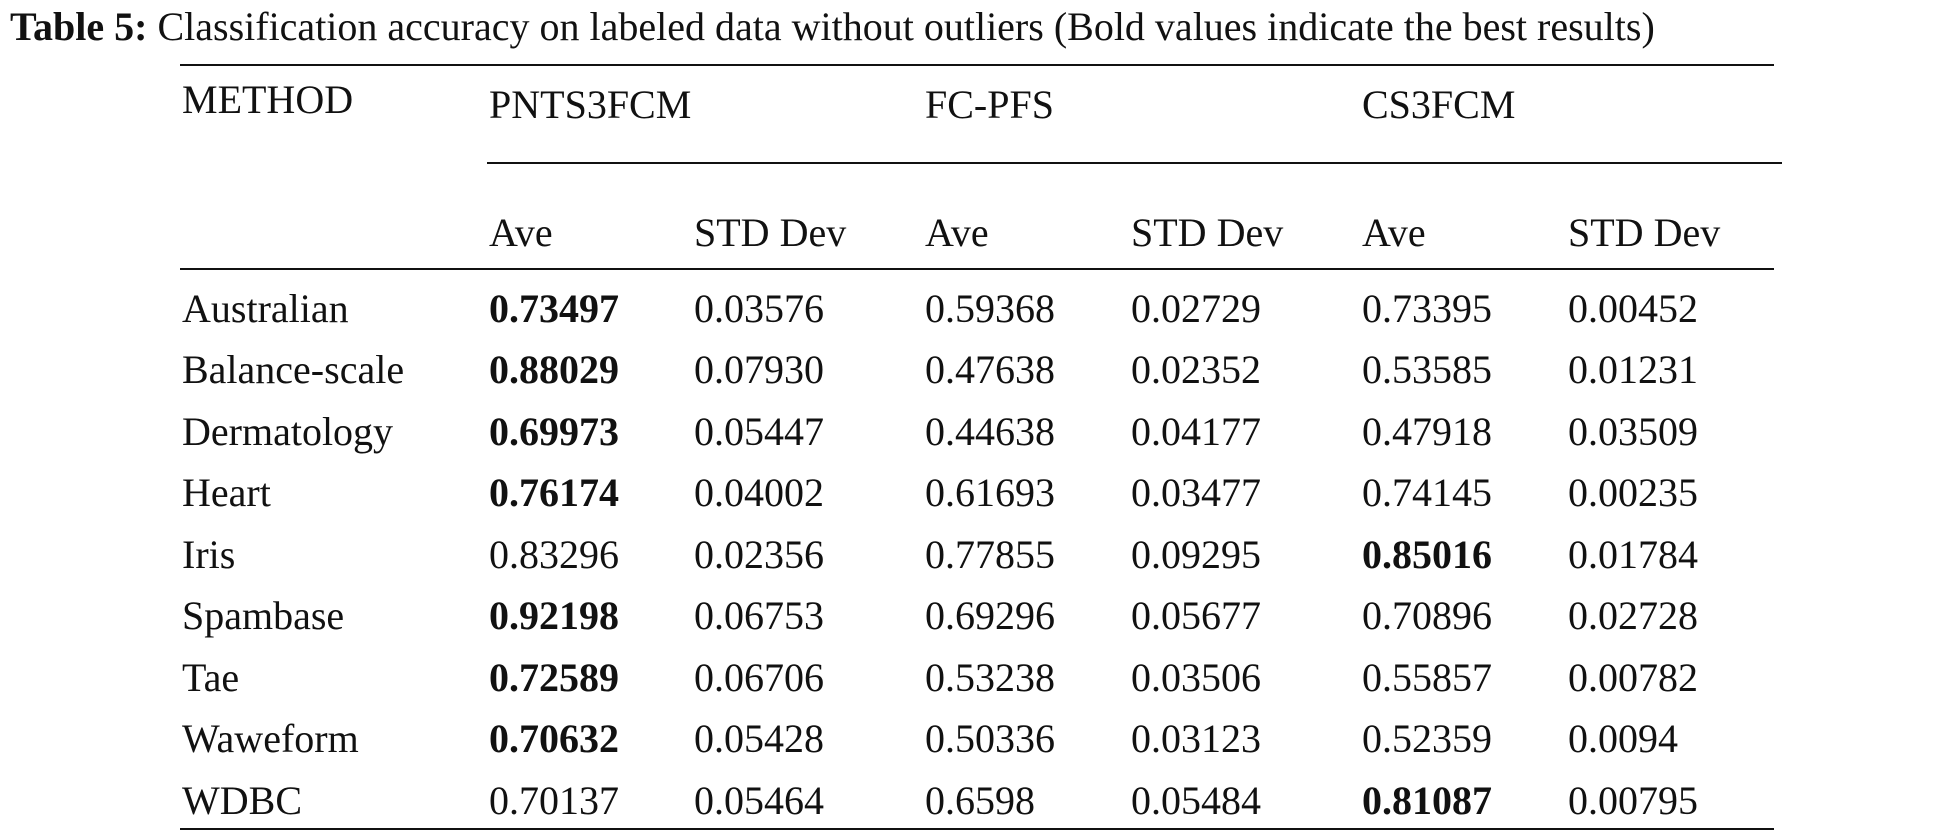 This screenshot has width=1954, height=837. Describe the element at coordinates (554, 308) in the screenshot. I see `table-cell: 0.73497` at that location.